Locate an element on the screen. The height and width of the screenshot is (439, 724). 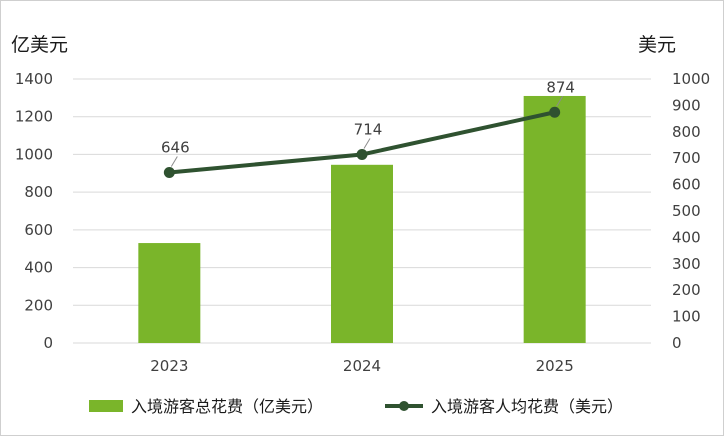
right-tick-8: 800 is located at coordinates (686, 132).